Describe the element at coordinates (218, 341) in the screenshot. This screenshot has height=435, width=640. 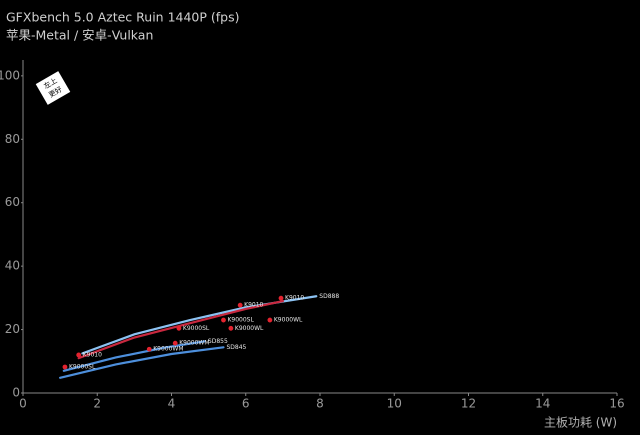
I see `curve-label: SD855` at that location.